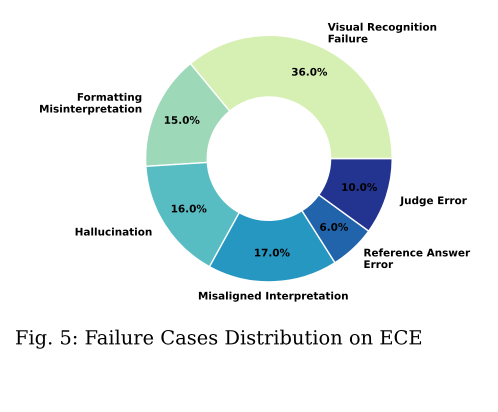  I want to click on slice-label: Misaligned Interpretation, so click(273, 297).